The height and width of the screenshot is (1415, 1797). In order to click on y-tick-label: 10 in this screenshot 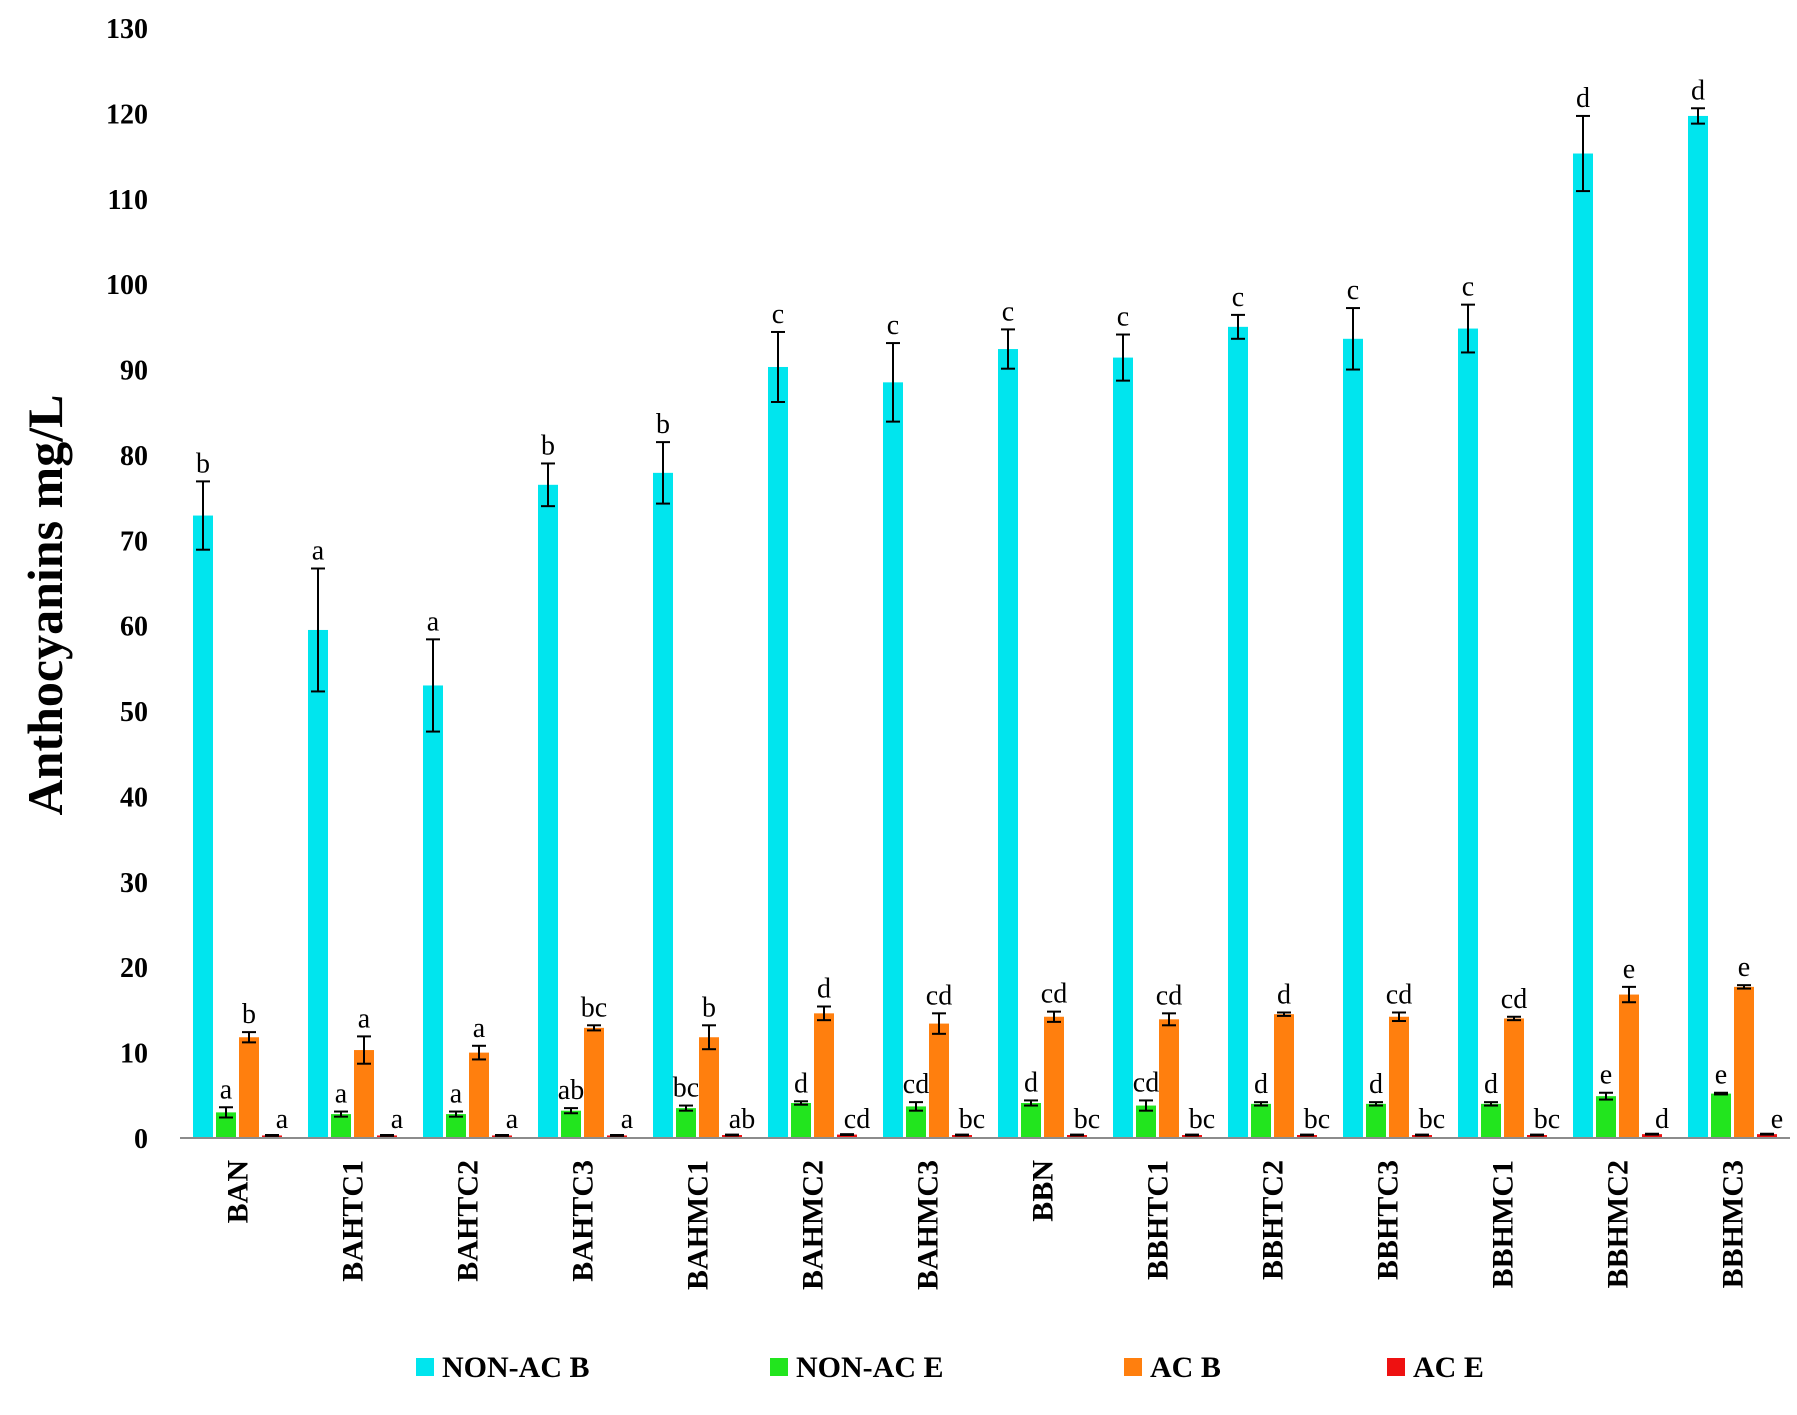, I will do `click(134, 1054)`.